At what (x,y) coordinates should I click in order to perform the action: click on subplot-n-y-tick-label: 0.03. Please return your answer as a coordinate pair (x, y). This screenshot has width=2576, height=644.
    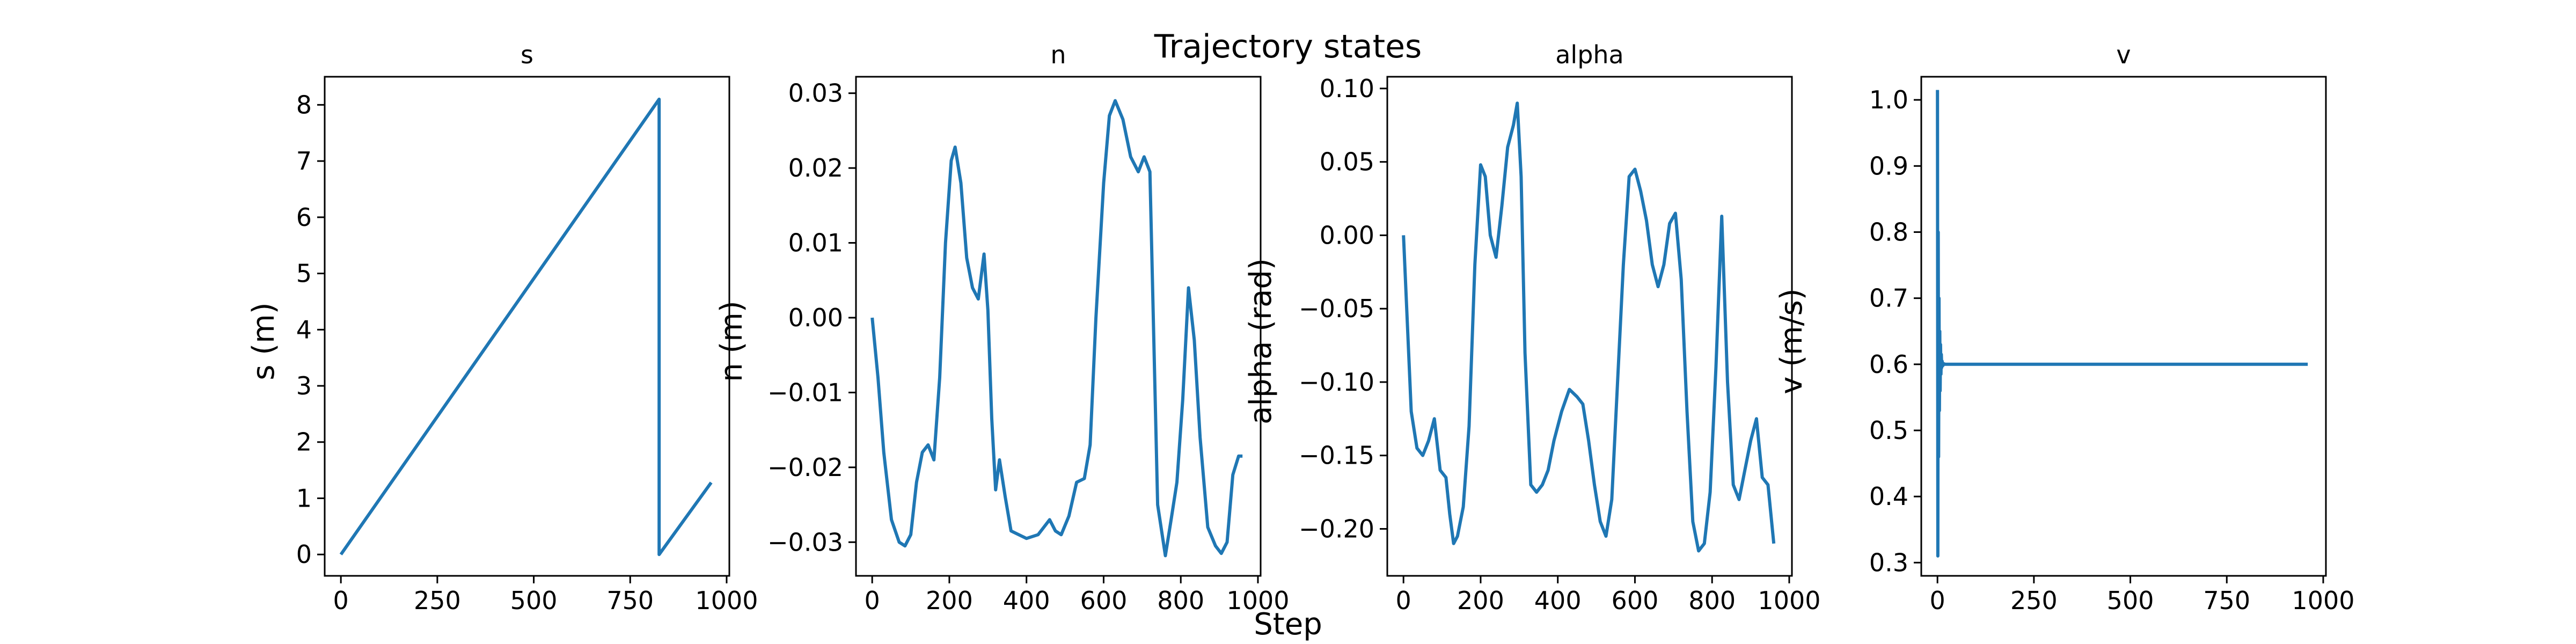
    Looking at the image, I should click on (815, 93).